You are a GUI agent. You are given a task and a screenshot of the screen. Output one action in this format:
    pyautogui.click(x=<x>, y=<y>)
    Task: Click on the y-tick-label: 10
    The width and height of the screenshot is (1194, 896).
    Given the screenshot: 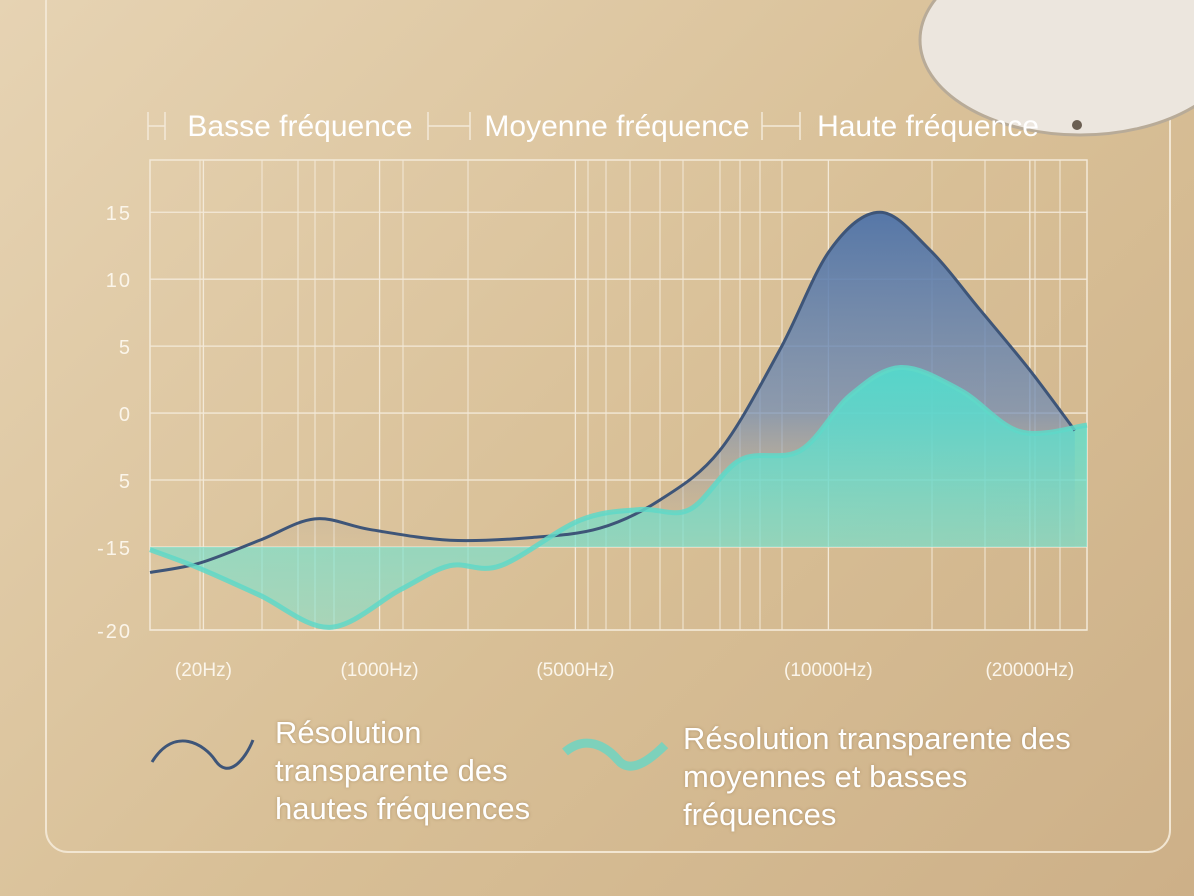 What is the action you would take?
    pyautogui.click(x=119, y=281)
    